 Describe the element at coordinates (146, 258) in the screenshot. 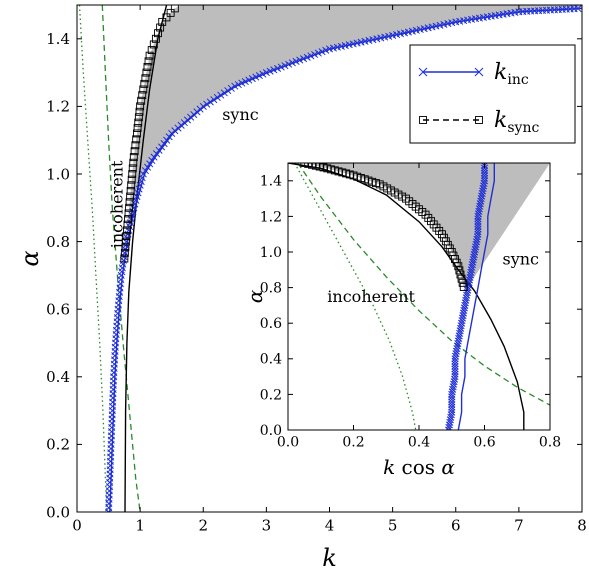

I see `black-solid-line` at that location.